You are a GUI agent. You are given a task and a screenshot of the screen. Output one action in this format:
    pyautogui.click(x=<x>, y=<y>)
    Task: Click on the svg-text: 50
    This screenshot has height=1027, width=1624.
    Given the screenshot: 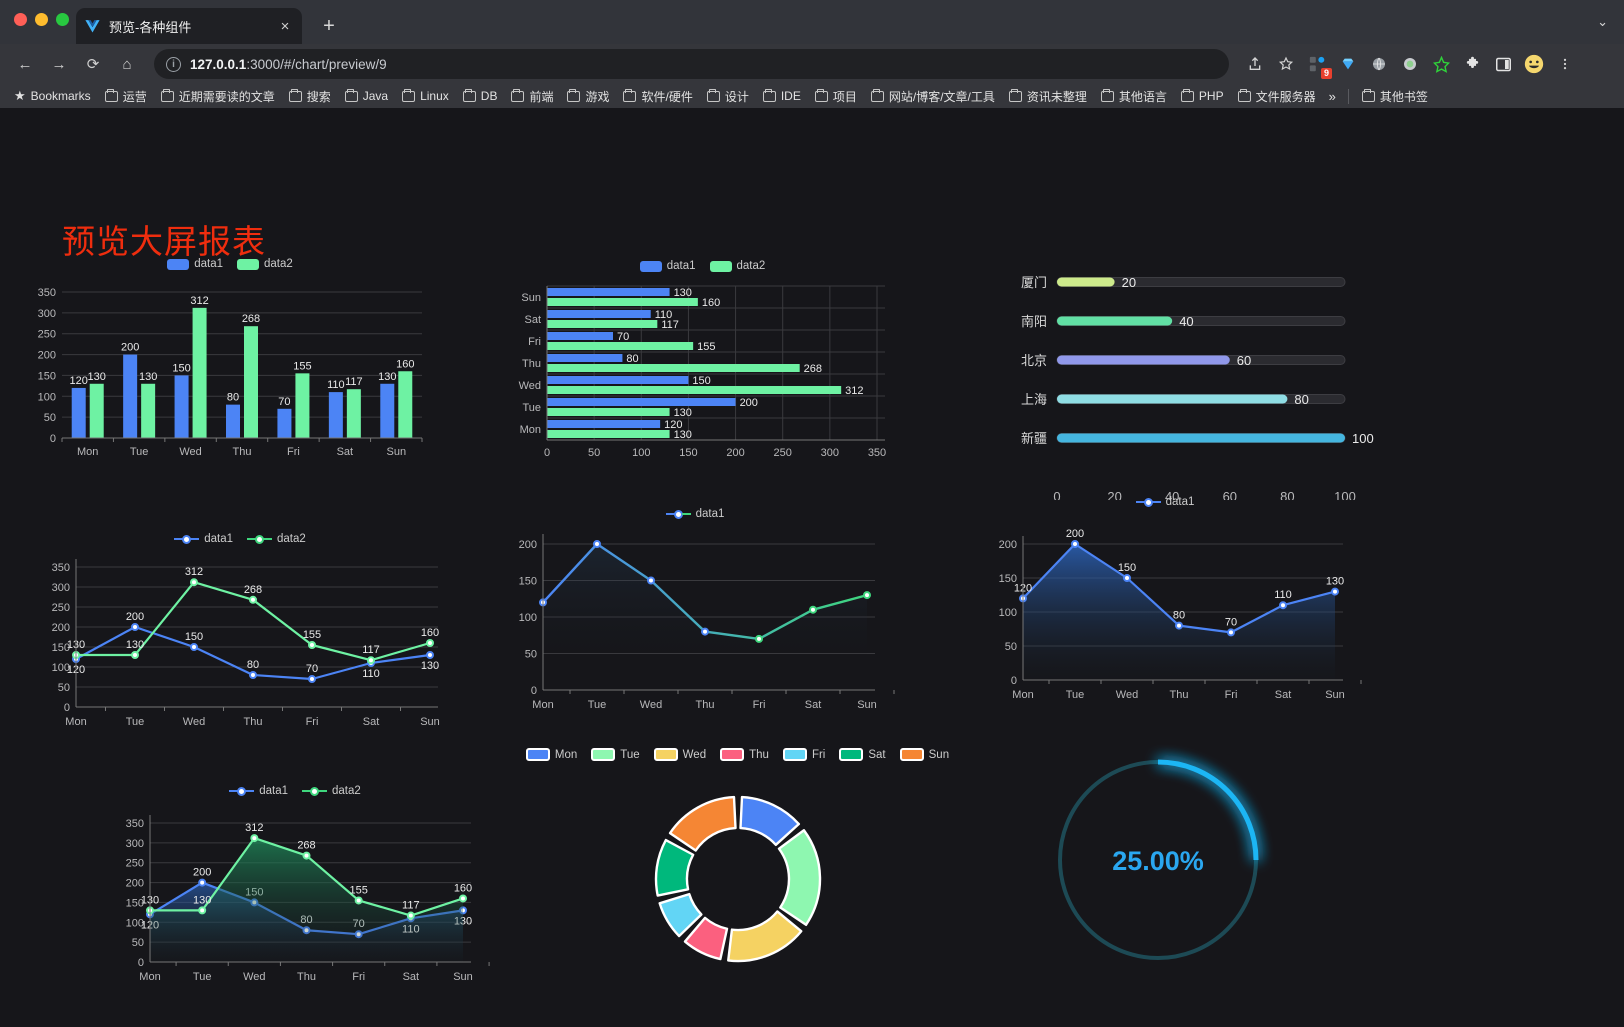 What is the action you would take?
    pyautogui.click(x=531, y=655)
    